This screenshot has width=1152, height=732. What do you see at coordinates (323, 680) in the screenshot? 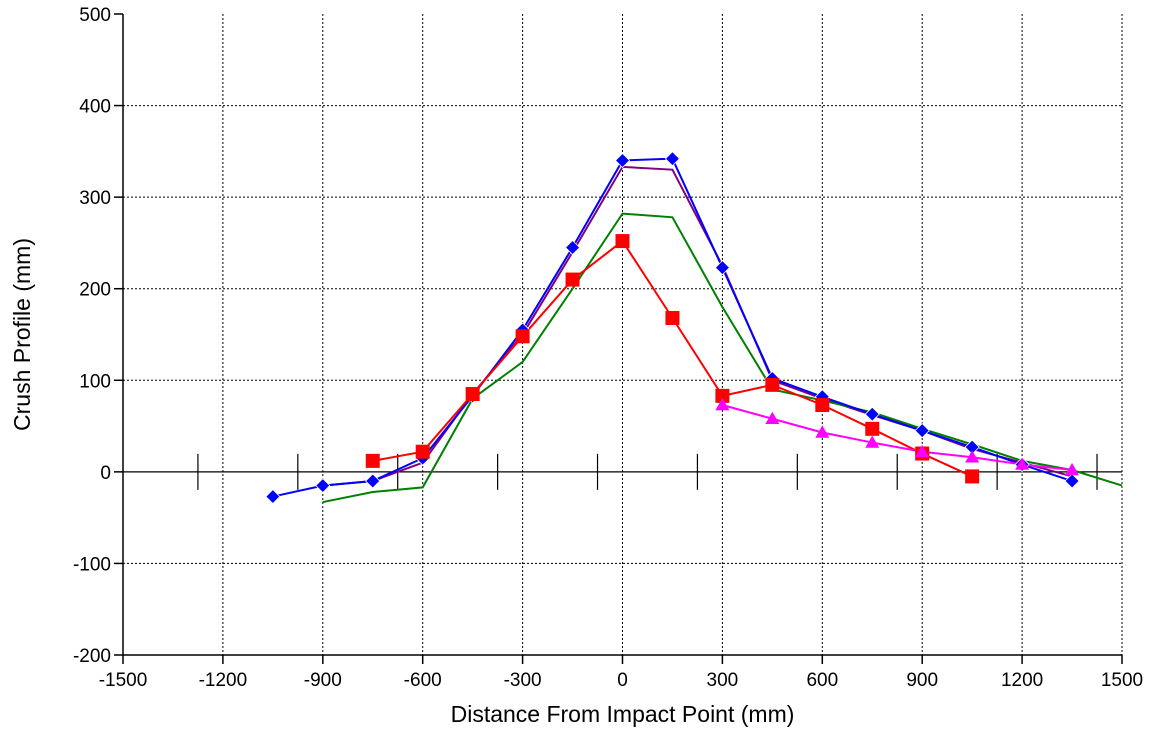
I see `x-tick-label: -900` at bounding box center [323, 680].